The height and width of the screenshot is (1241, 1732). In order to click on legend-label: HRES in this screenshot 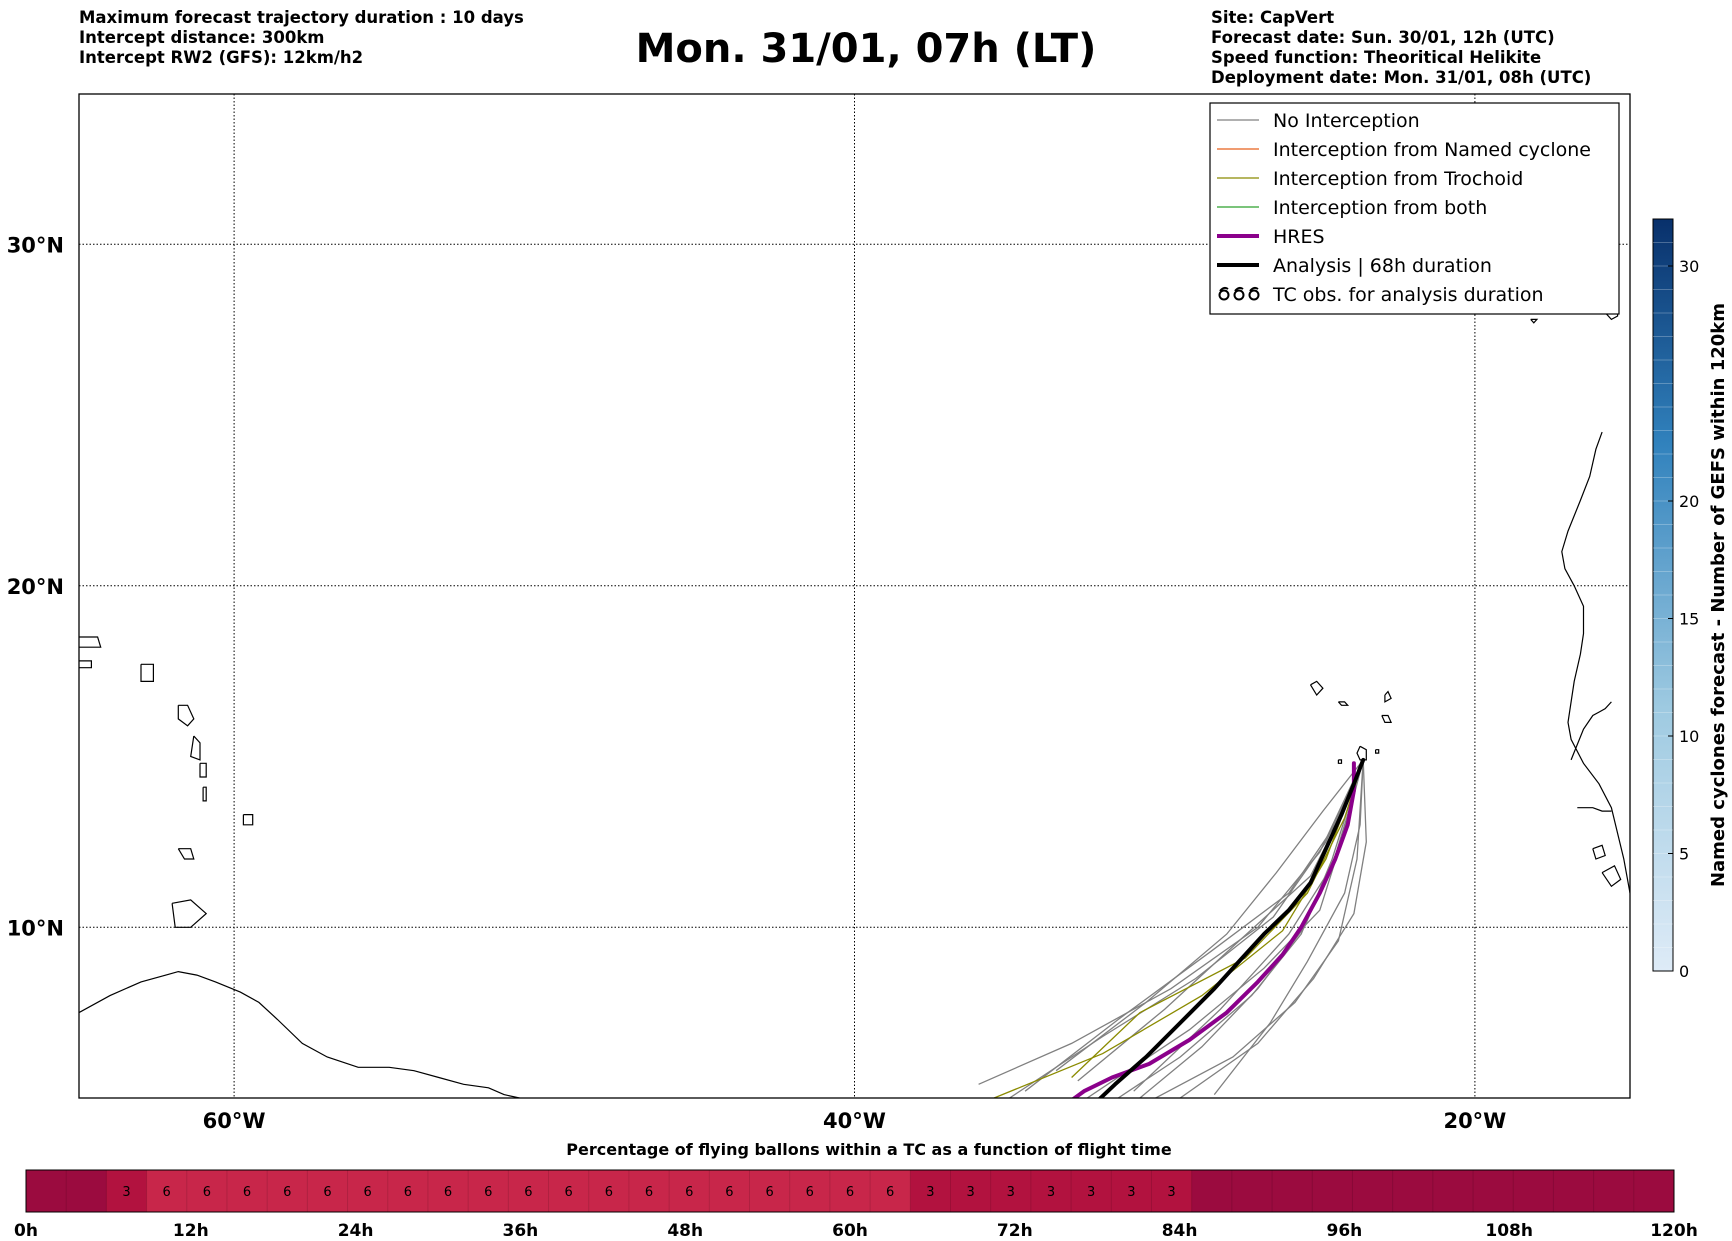, I will do `click(1299, 237)`.